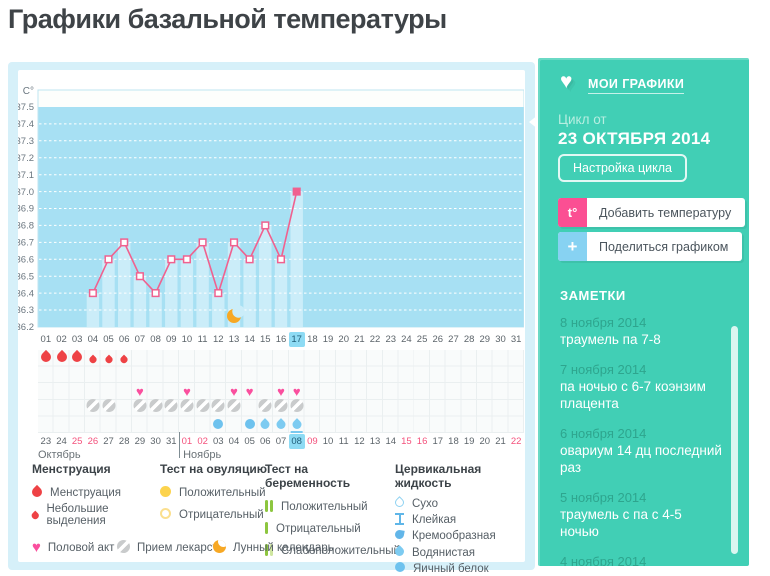 Image resolution: width=770 pixels, height=576 pixels. What do you see at coordinates (343, 441) in the screenshot?
I see `calendar-date-cell: 11` at bounding box center [343, 441].